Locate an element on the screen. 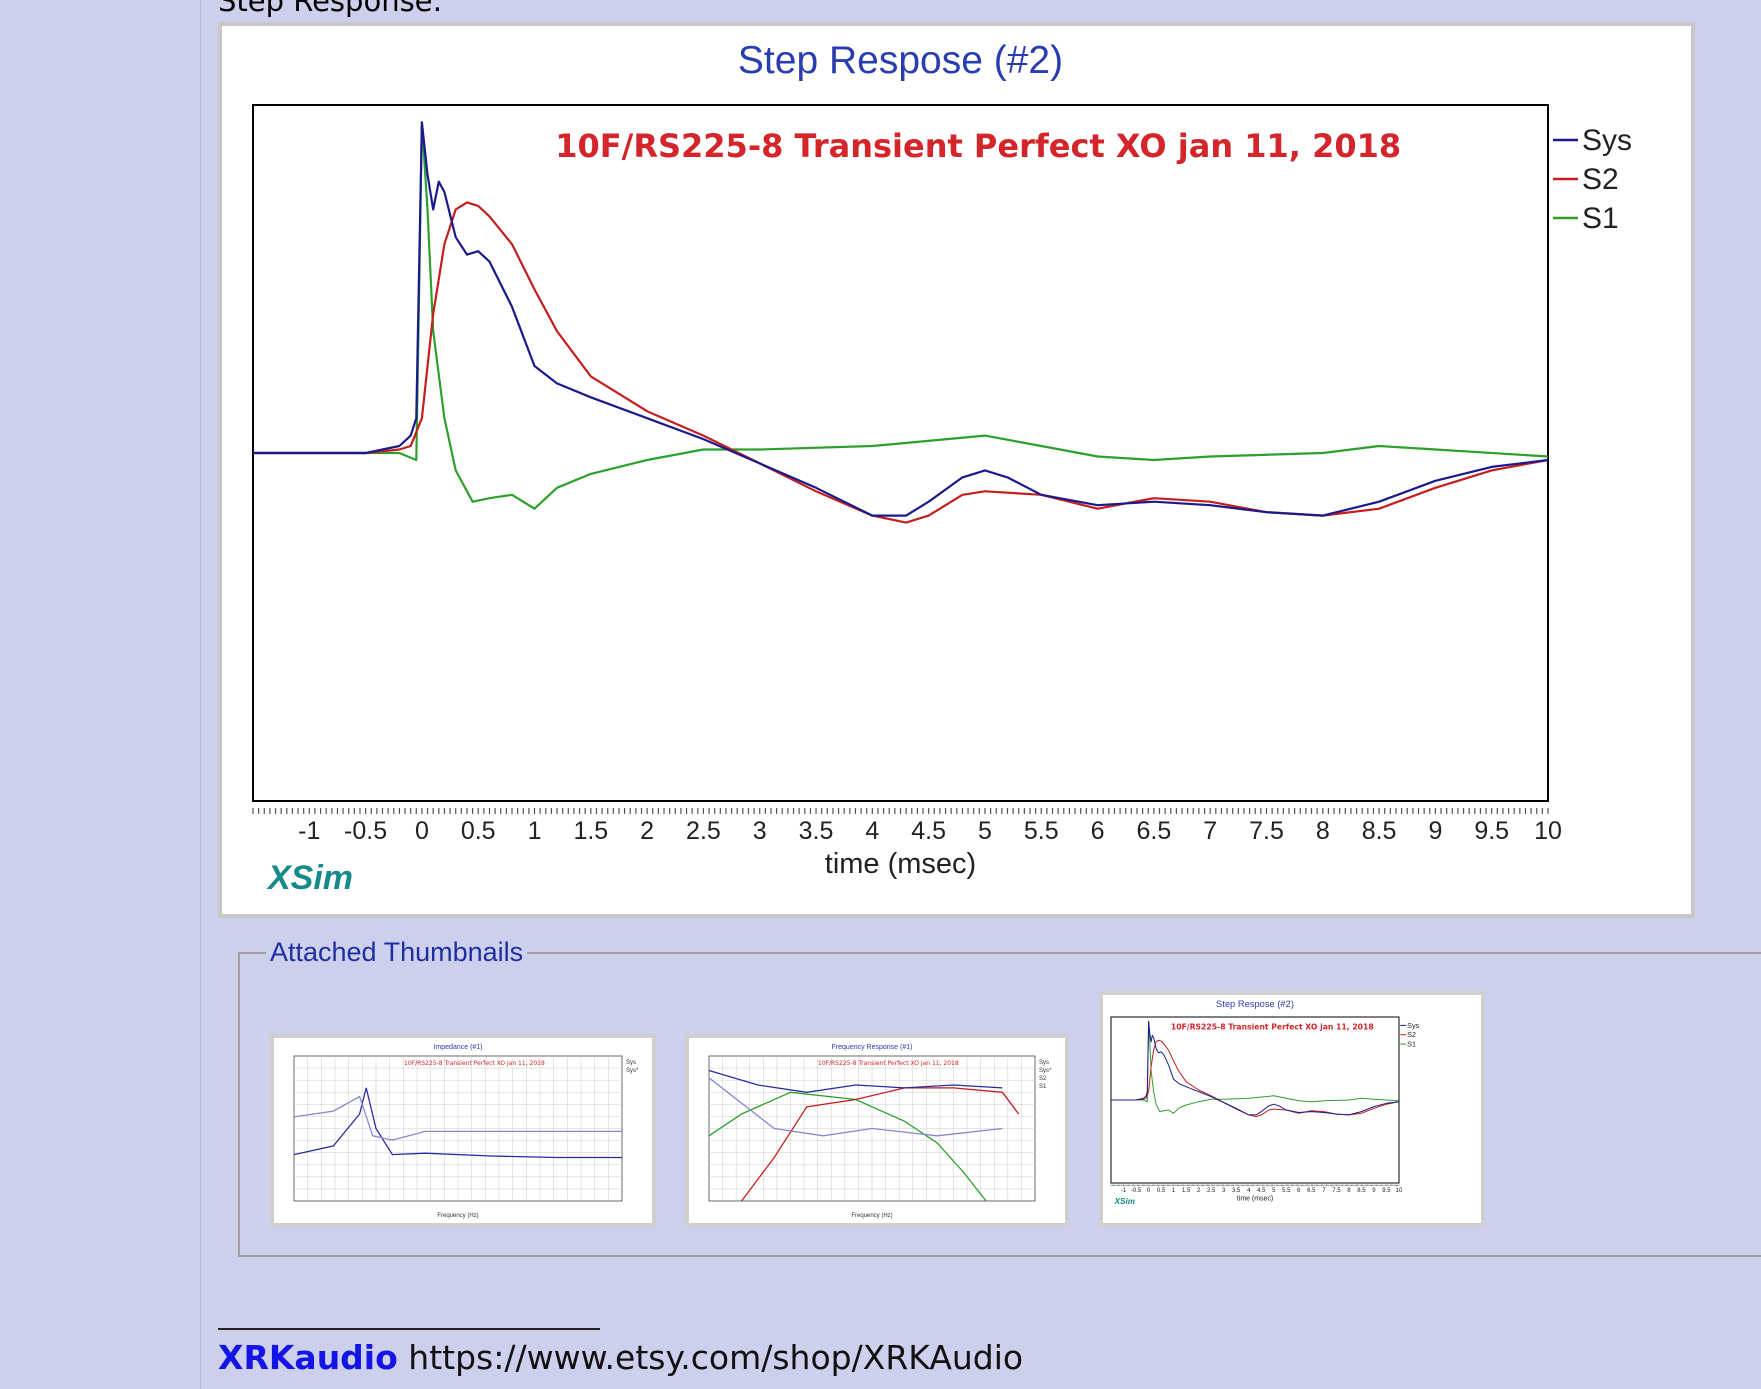 The height and width of the screenshot is (1389, 1761). x-tick-label: 3 is located at coordinates (760, 831).